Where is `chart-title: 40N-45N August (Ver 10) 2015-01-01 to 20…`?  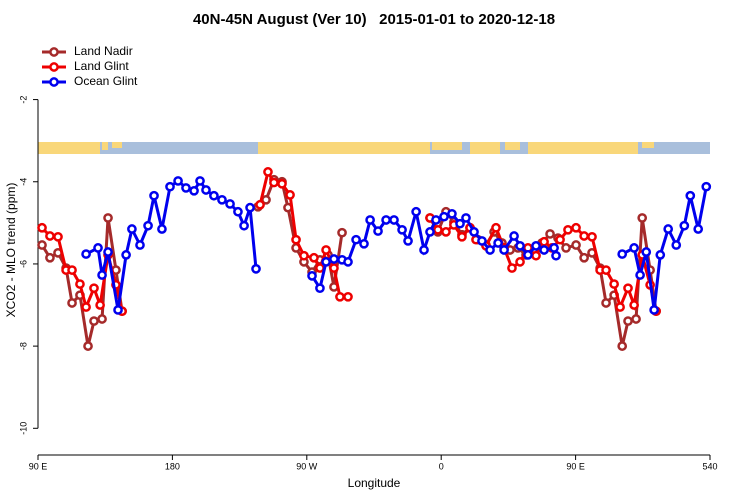
chart-title: 40N-45N August (Ver 10) 2015-01-01 to 20… is located at coordinates (374, 19).